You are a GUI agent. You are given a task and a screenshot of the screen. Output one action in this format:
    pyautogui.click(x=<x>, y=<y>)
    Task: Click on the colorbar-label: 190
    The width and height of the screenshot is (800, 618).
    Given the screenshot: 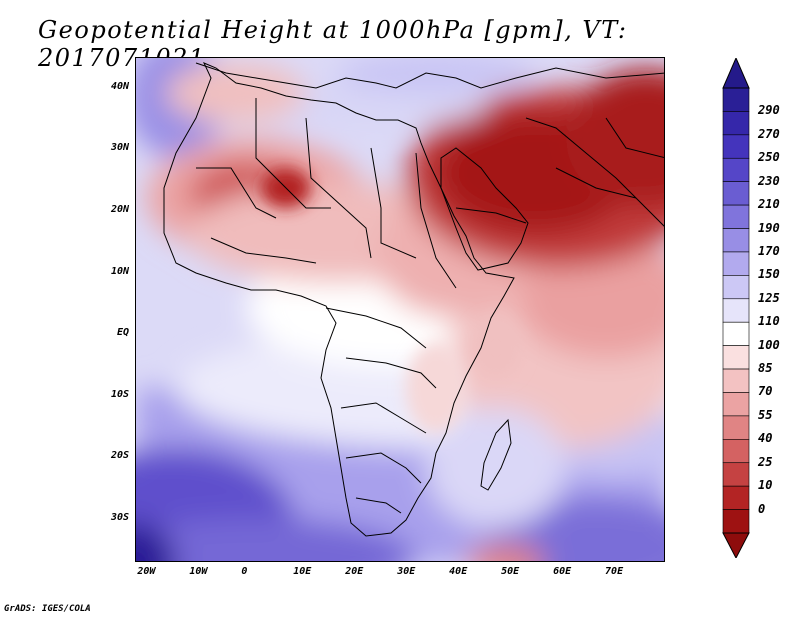 What is the action you would take?
    pyautogui.click(x=769, y=227)
    